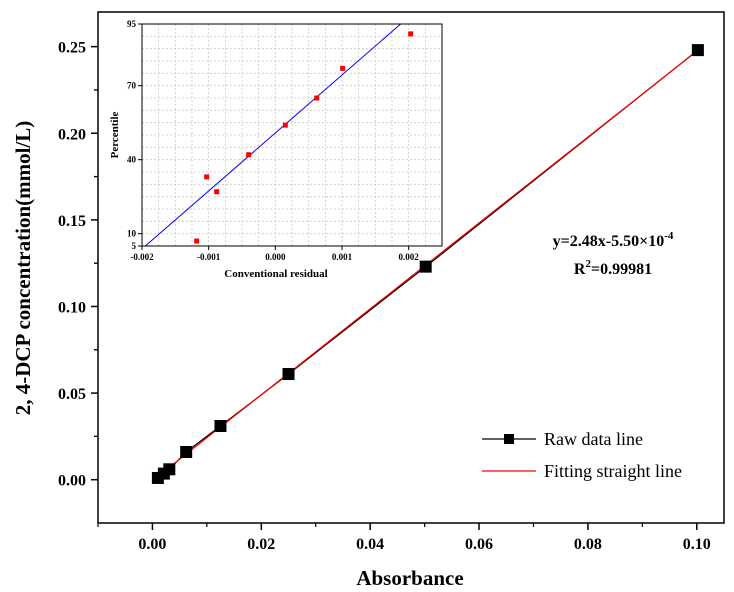 Image resolution: width=734 pixels, height=592 pixels. What do you see at coordinates (588, 544) in the screenshot?
I see `main-x-tick-label: 0.08` at bounding box center [588, 544].